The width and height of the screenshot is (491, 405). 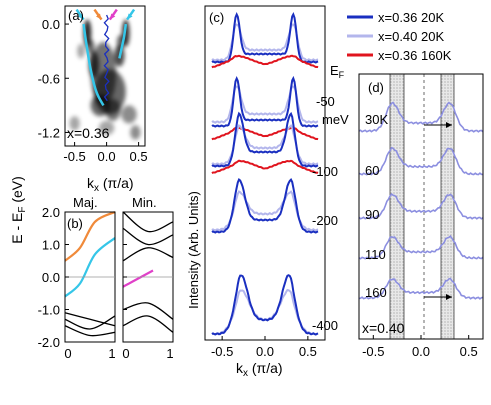 I want to click on panel-b-ticks: 2.01.00.0-1.0-2.00 1 0 1, so click(x=106, y=283).